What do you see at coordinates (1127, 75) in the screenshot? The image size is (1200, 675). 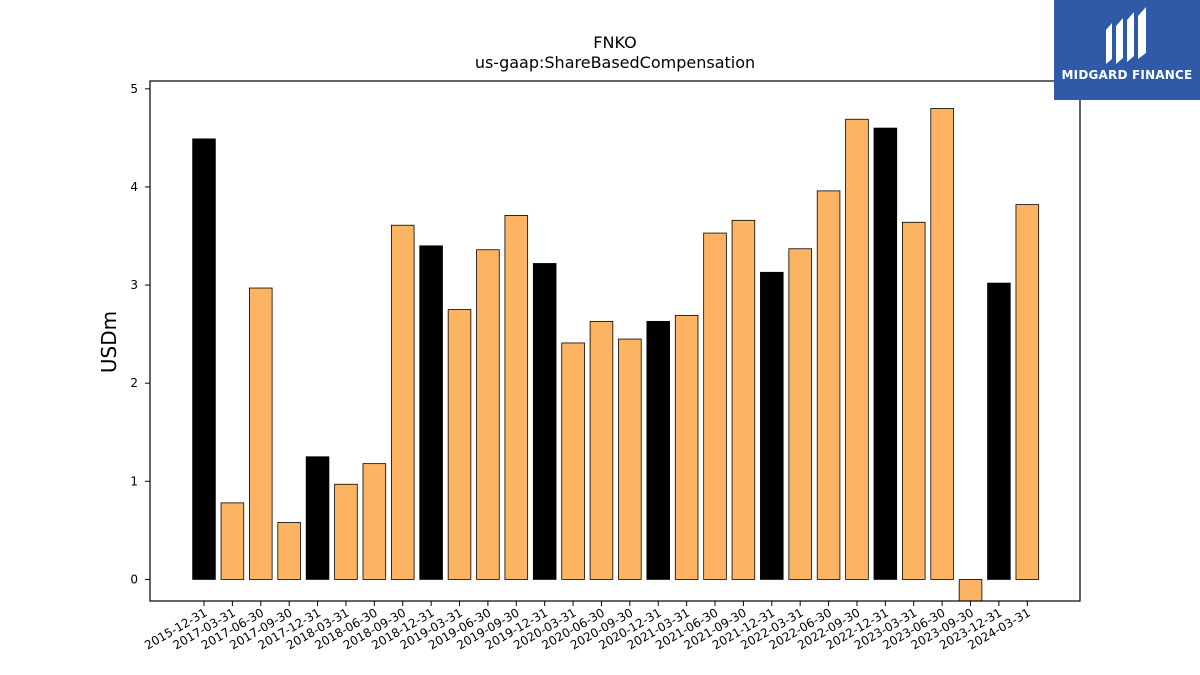 I see `logo-text: MIDGARD FINANCE` at bounding box center [1127, 75].